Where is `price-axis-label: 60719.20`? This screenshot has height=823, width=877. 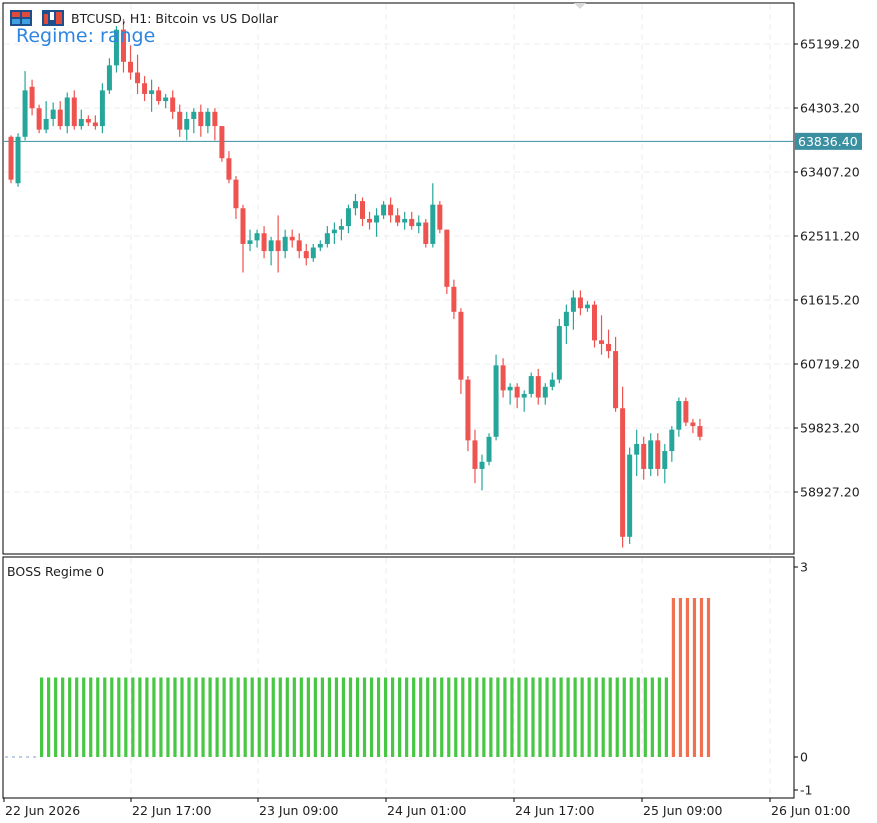 price-axis-label: 60719.20 is located at coordinates (830, 364).